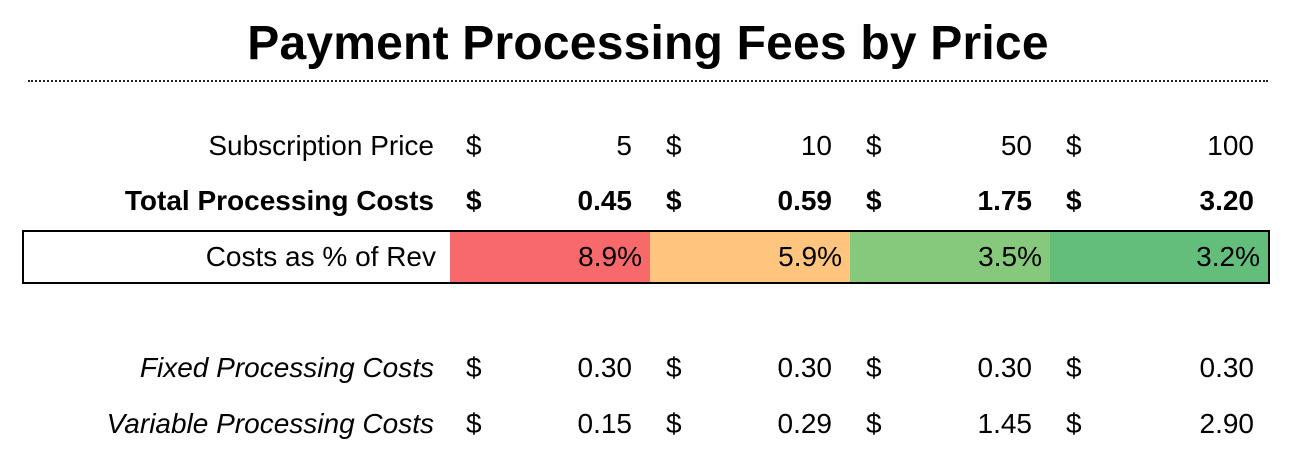 This screenshot has width=1296, height=454. Describe the element at coordinates (270, 423) in the screenshot. I see `row-label: Variable Processing Costs` at that location.